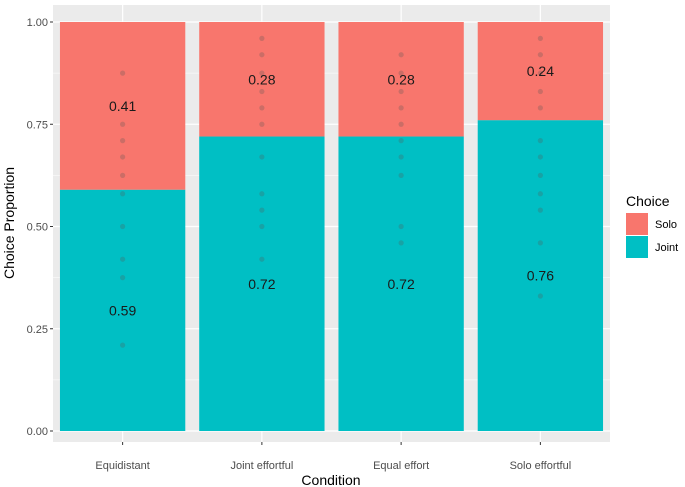  Describe the element at coordinates (9, 223) in the screenshot. I see `y-axis-title: Choice Proportion` at that location.